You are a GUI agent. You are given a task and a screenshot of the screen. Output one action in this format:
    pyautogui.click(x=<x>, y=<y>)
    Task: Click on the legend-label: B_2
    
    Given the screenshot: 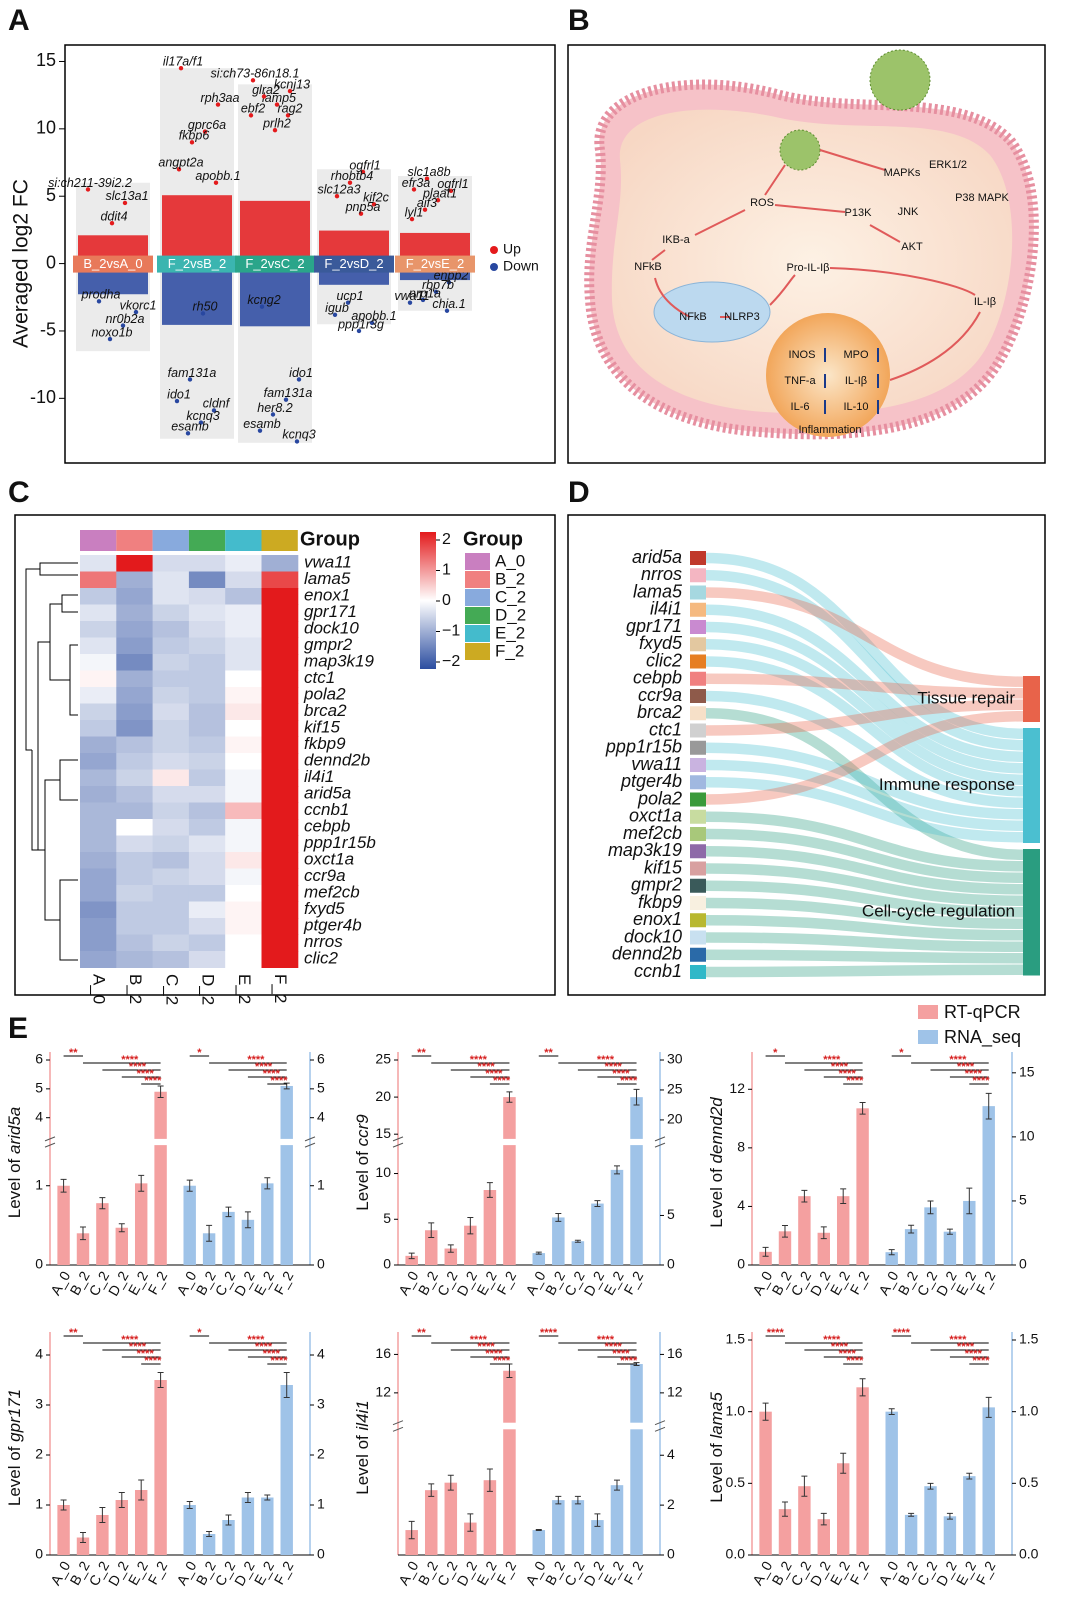 What is the action you would take?
    pyautogui.click(x=510, y=578)
    